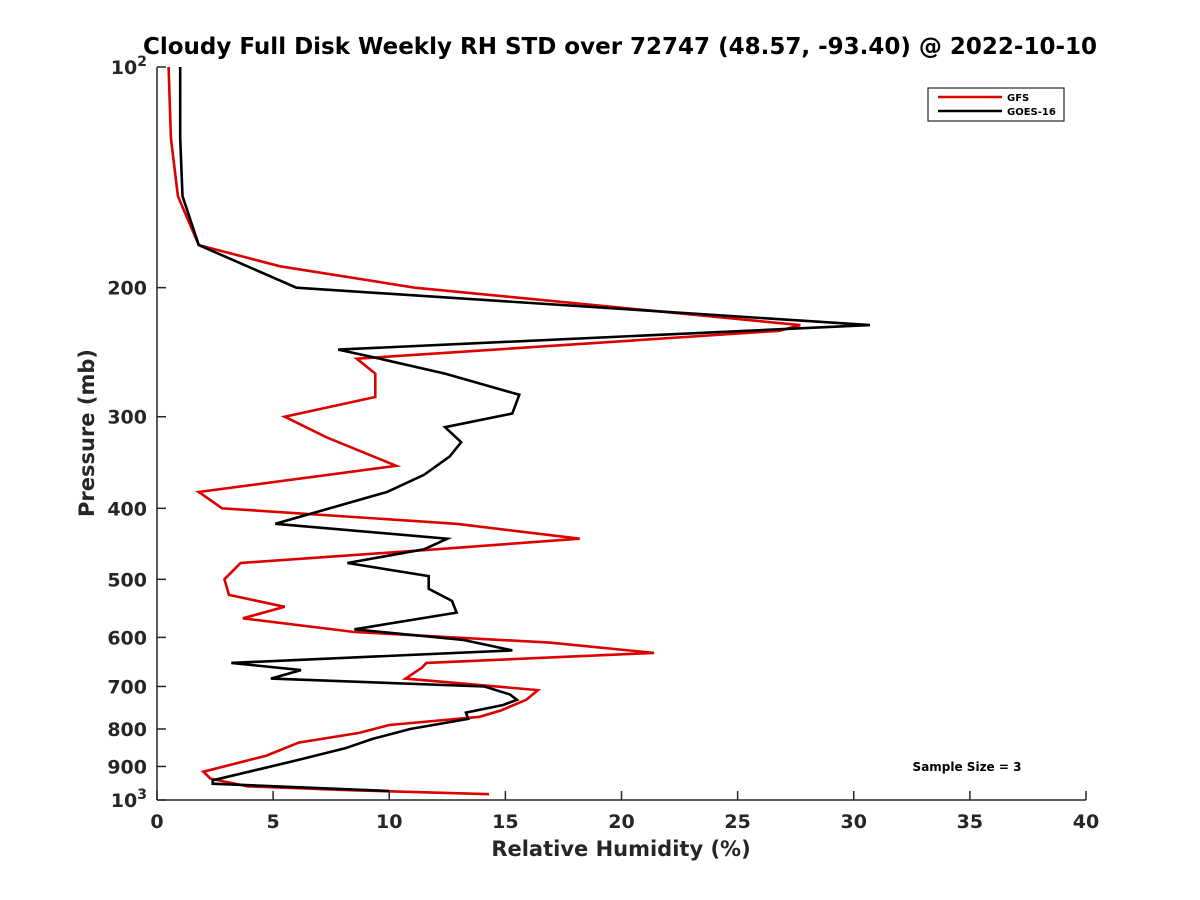 Image resolution: width=1200 pixels, height=900 pixels. I want to click on x-tick-label: 10, so click(389, 822).